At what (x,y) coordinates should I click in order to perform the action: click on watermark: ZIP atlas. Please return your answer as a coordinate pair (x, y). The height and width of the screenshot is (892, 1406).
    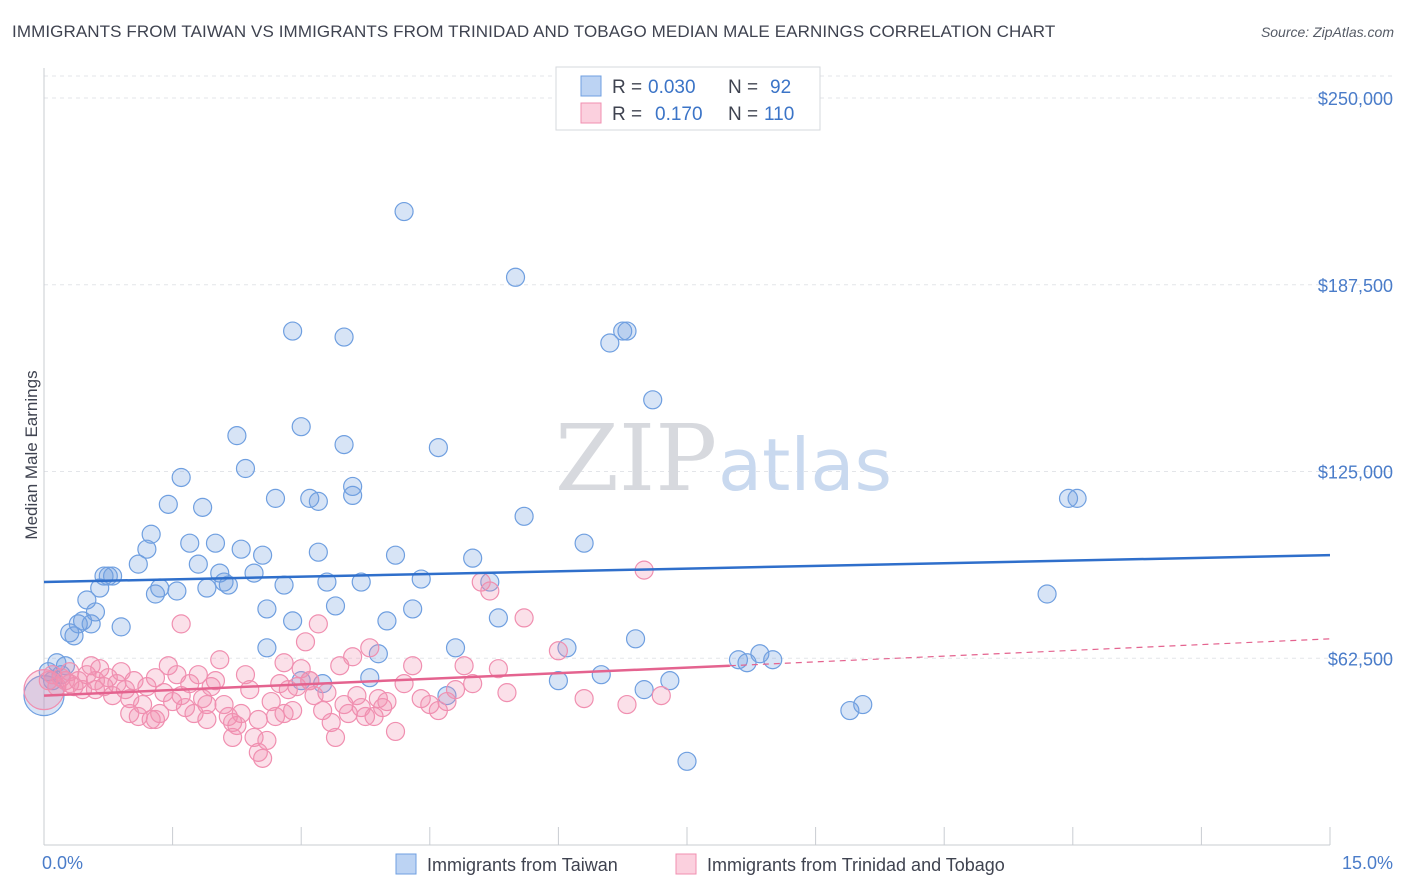
    Looking at the image, I should click on (723, 458).